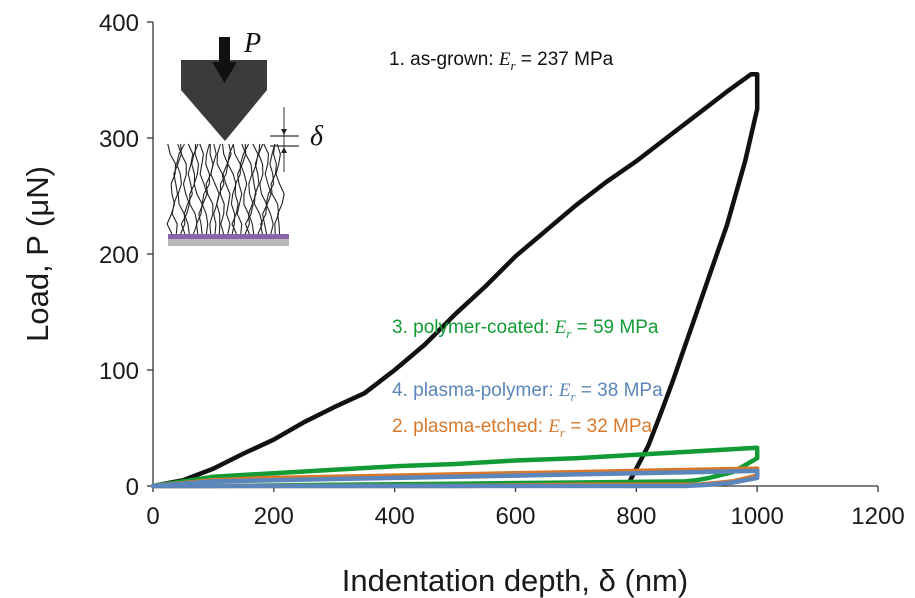  Describe the element at coordinates (224, 100) in the screenshot. I see `indenter-tip` at that location.